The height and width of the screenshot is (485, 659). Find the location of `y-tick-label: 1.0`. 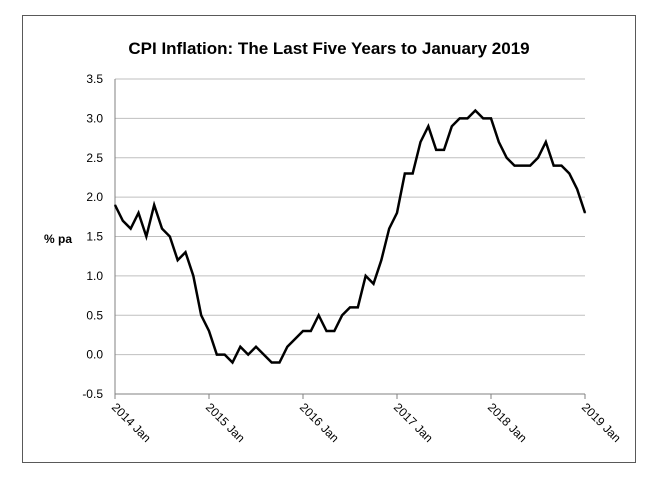

y-tick-label: 1.0 is located at coordinates (94, 276).